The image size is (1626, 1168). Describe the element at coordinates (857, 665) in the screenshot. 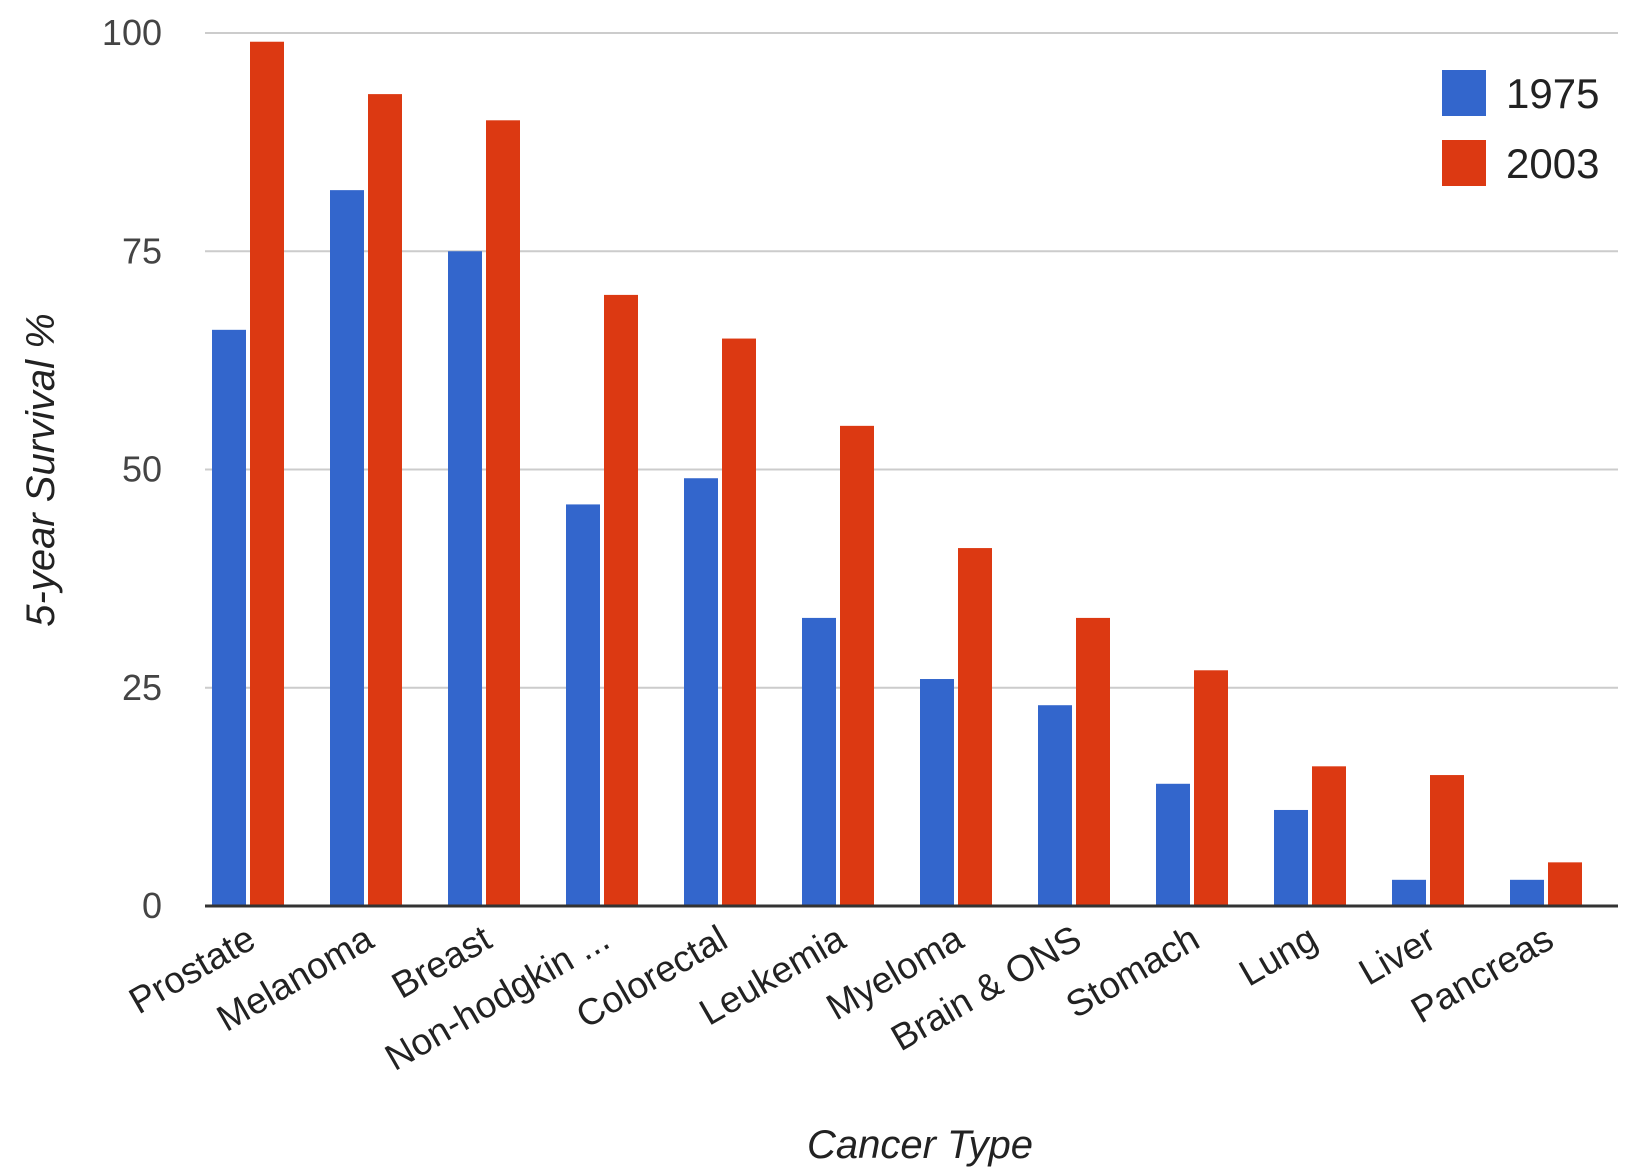

I see `bar-2003-leukemia` at that location.